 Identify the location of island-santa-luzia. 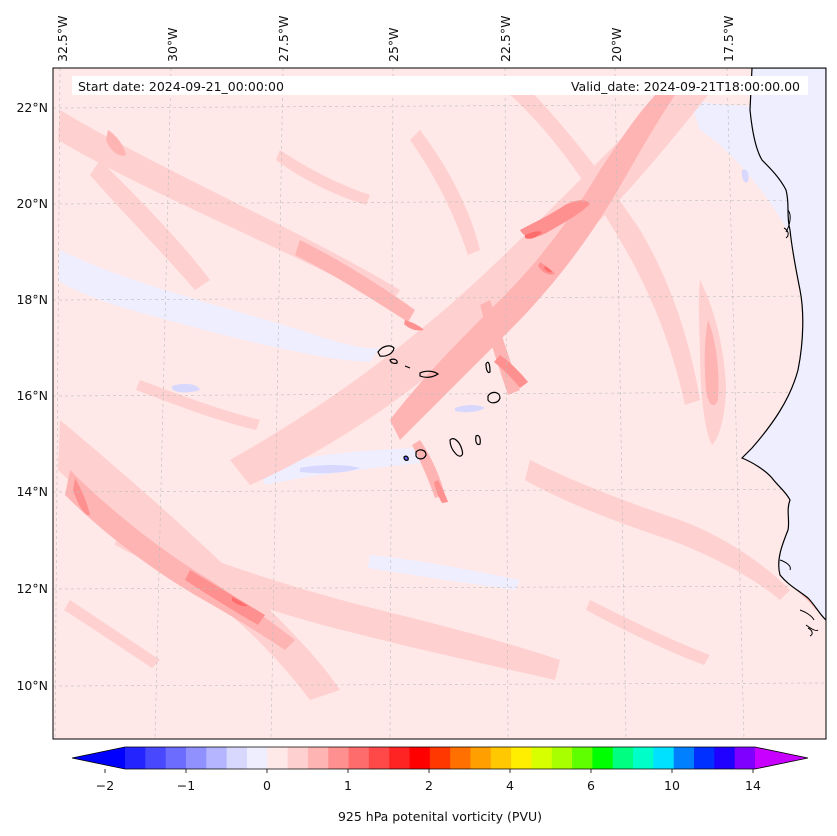
(407, 367).